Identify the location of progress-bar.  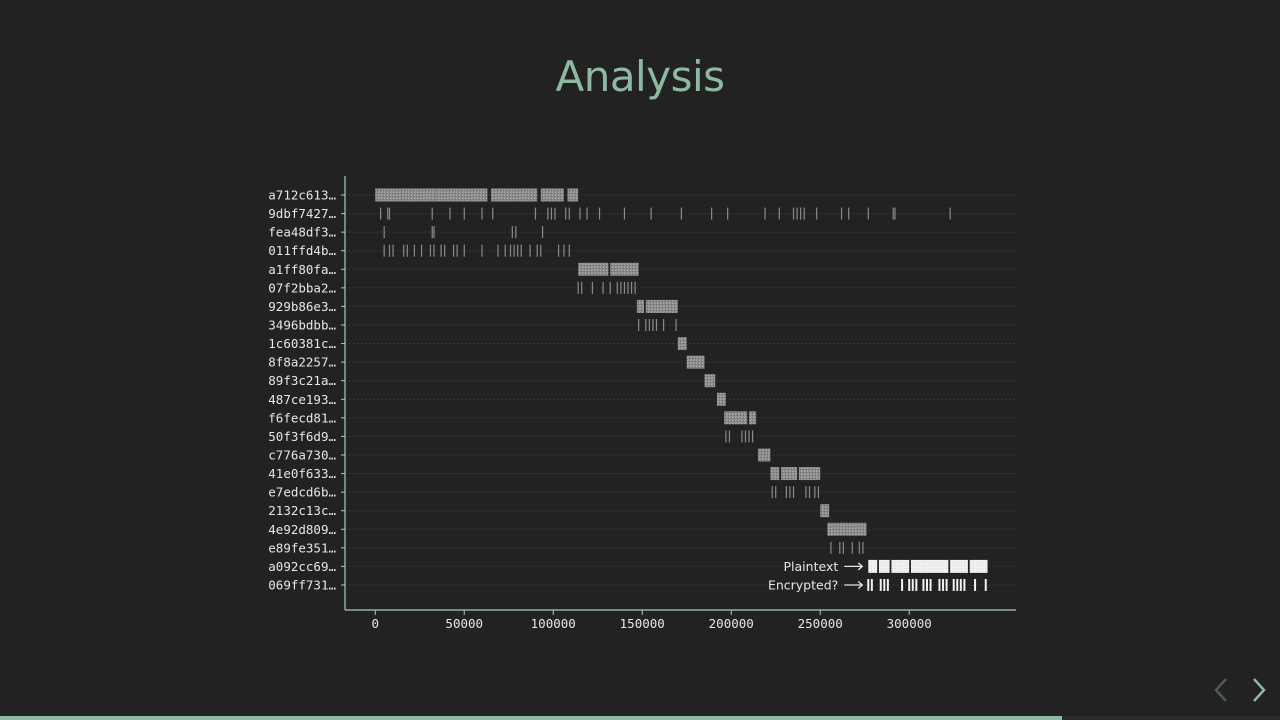
(640, 718).